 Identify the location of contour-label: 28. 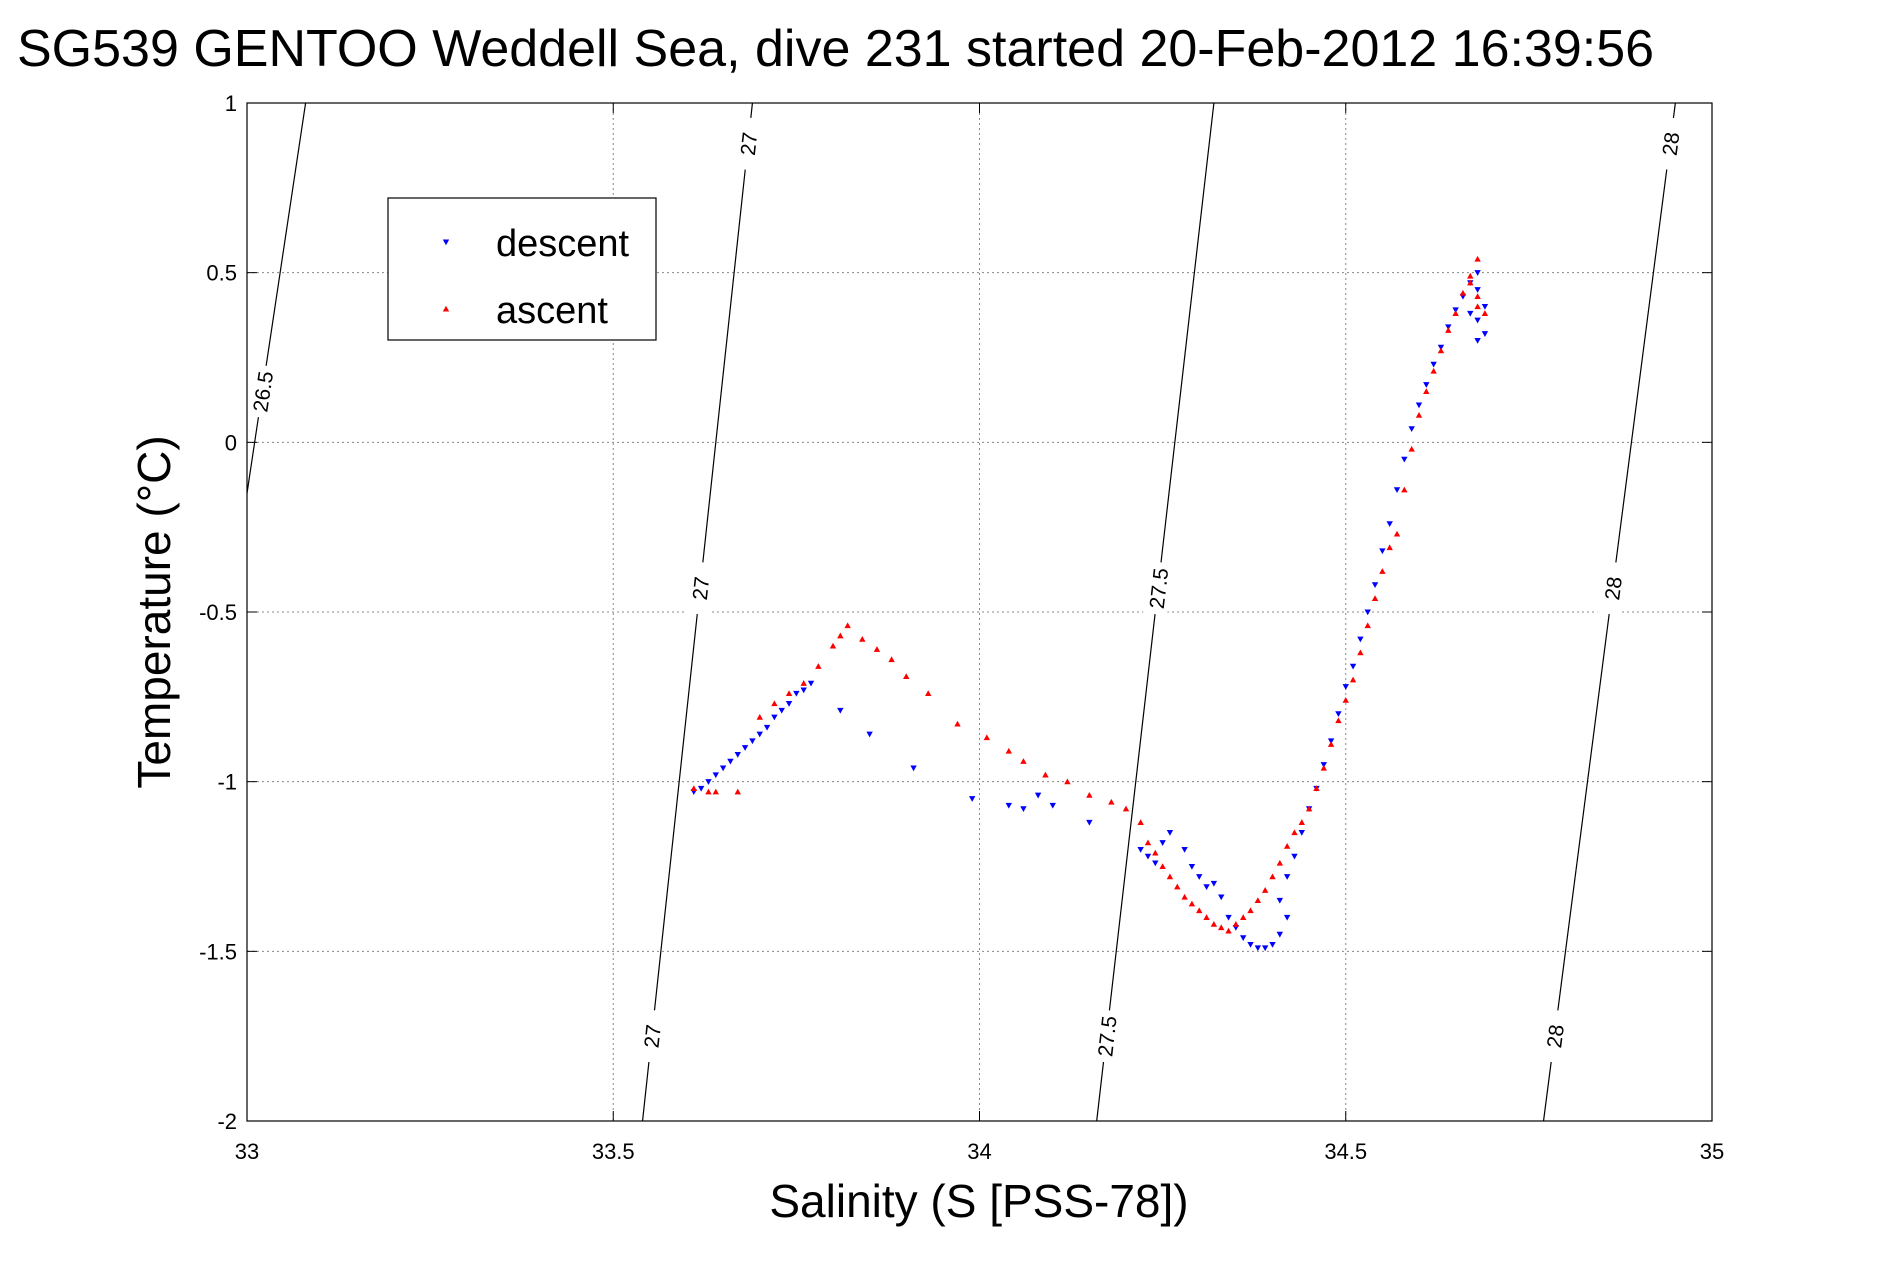
(1554, 1036).